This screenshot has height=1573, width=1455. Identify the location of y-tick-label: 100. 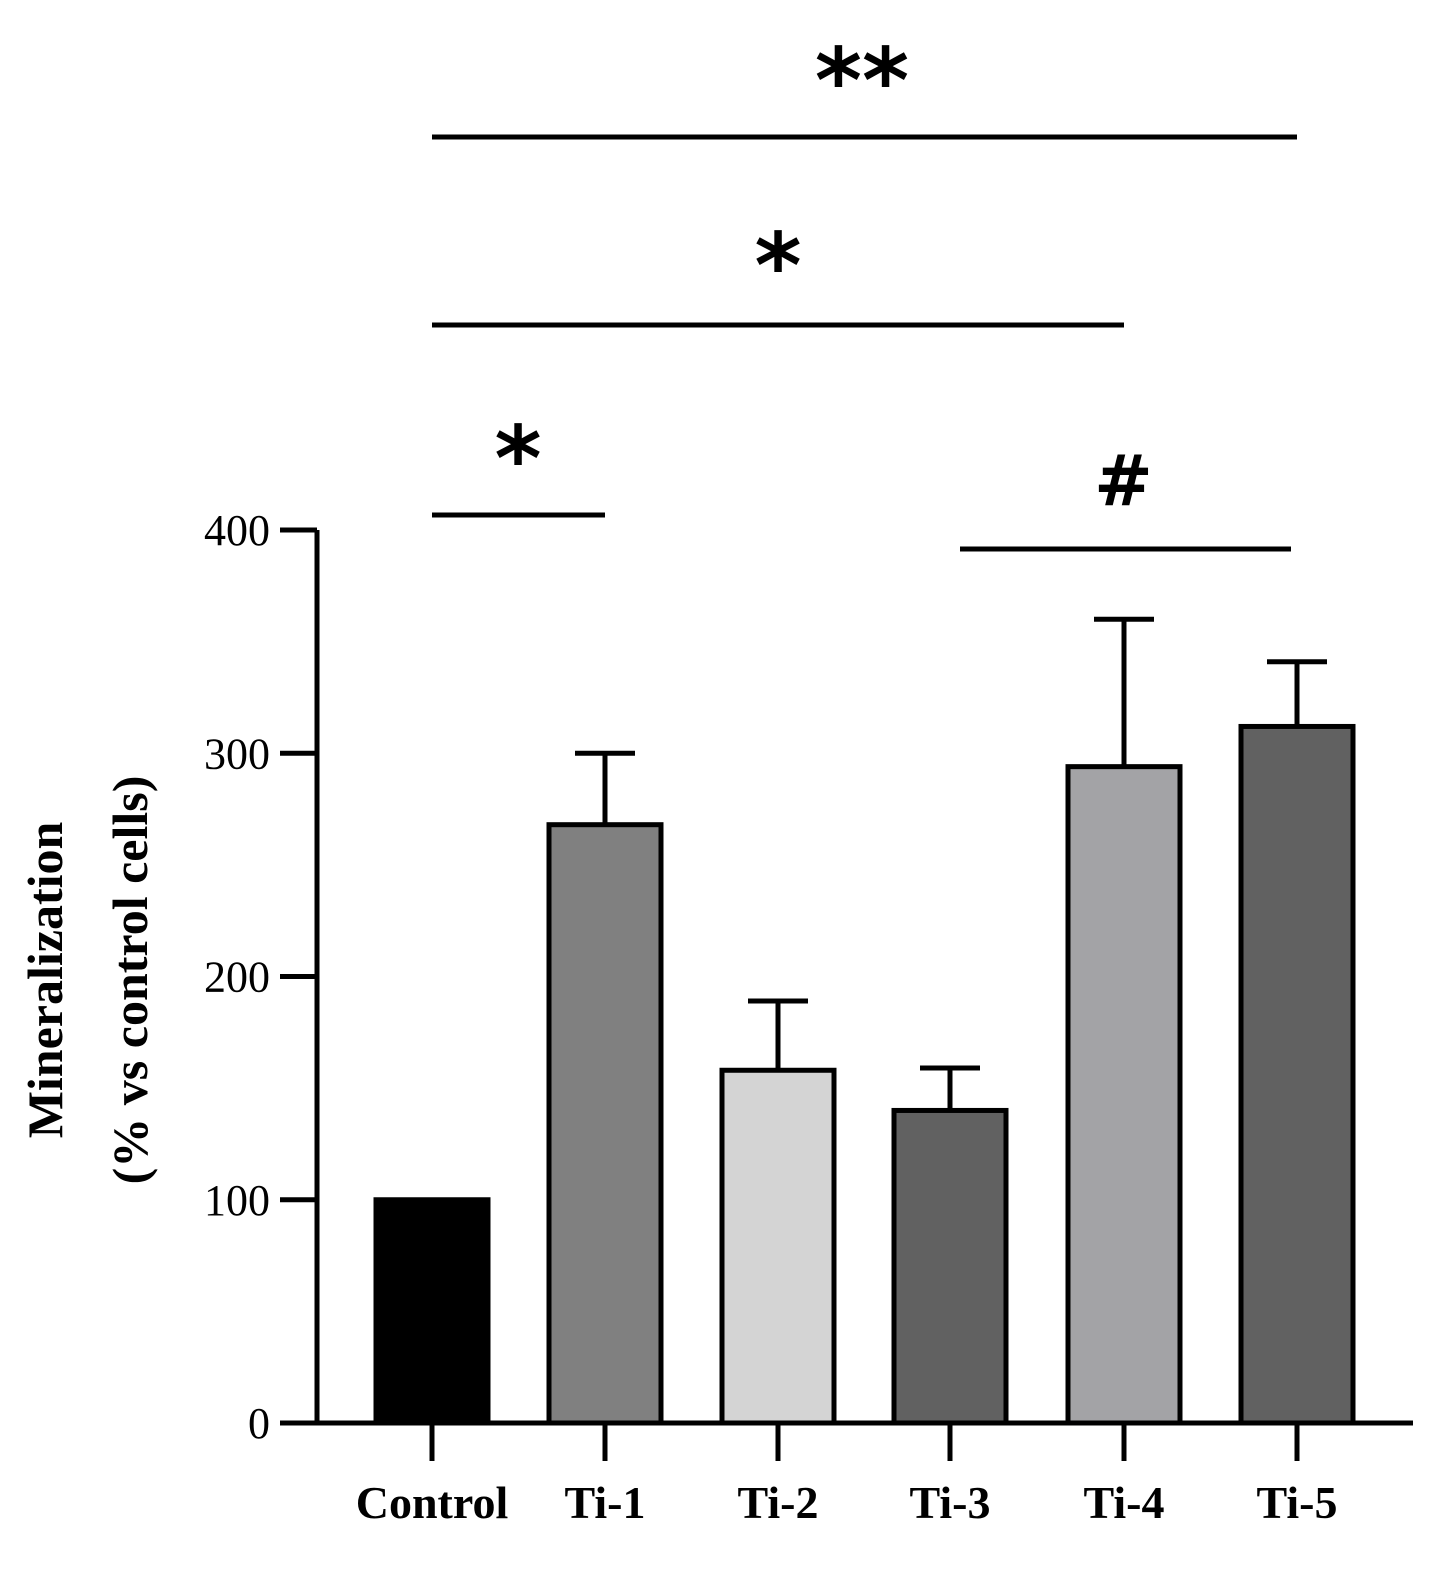
(237, 1200).